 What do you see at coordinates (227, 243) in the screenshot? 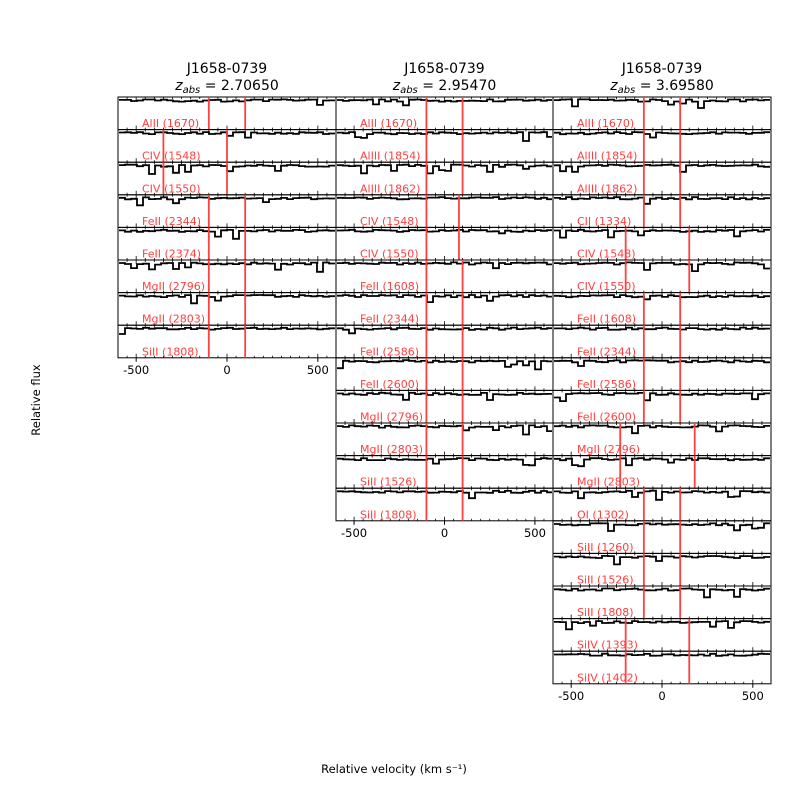
I see `spectrum-panel: FeII (2374)` at bounding box center [227, 243].